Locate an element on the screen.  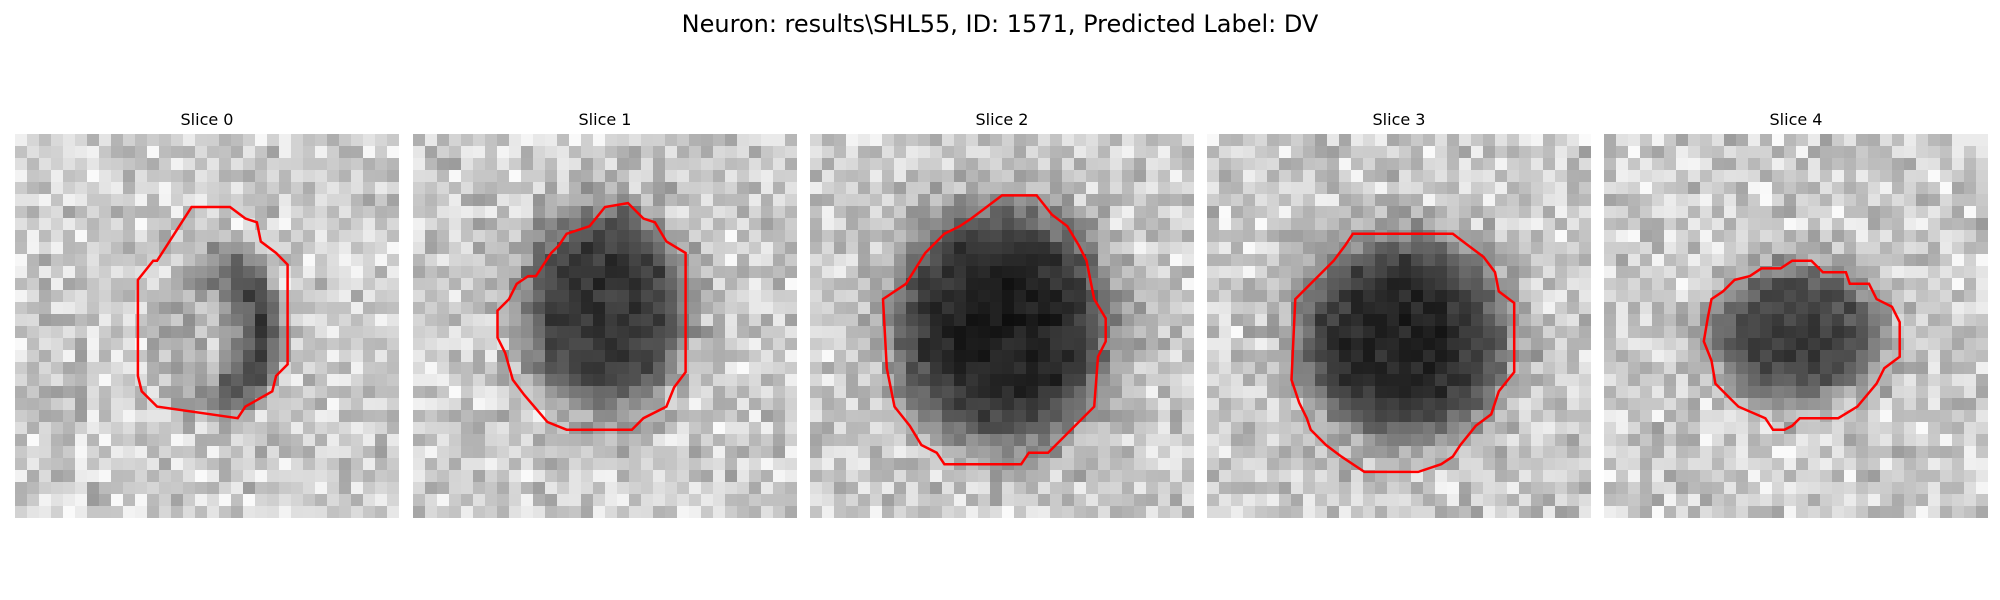
slice-title: Slice 0 is located at coordinates (207, 119).